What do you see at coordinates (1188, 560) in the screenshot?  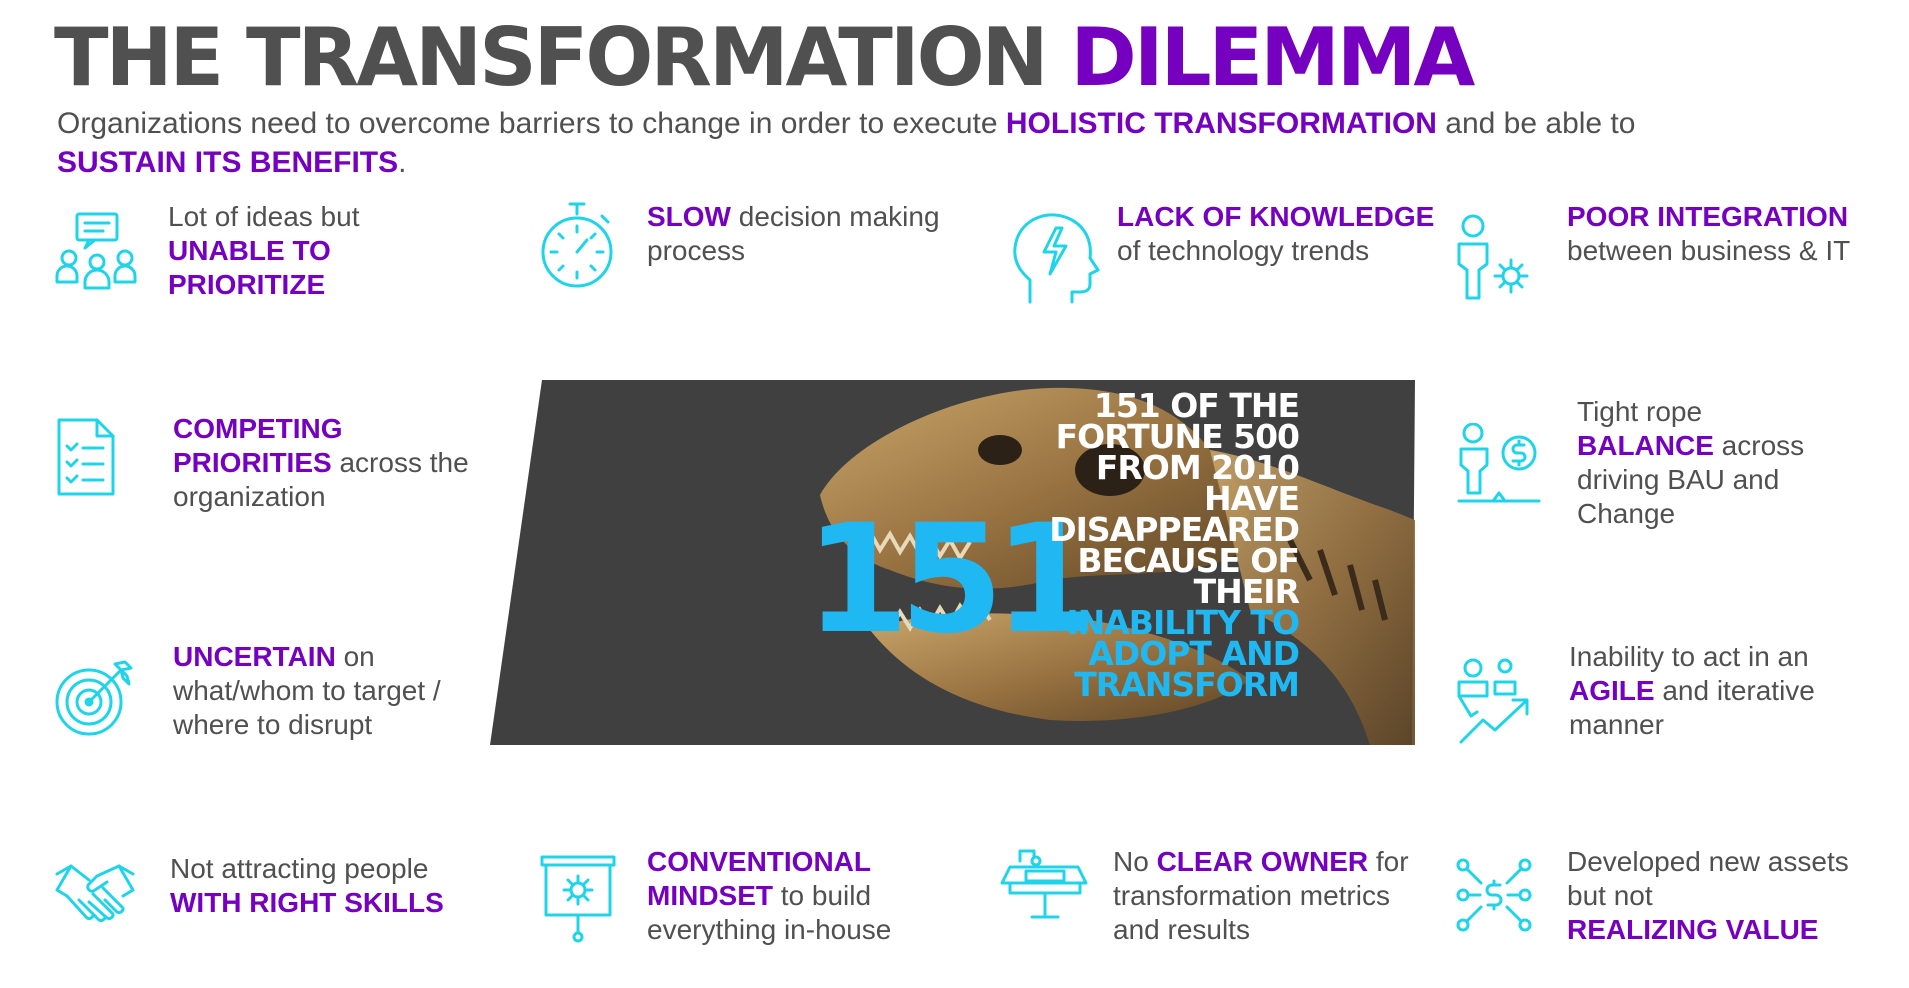 I see `stat-line: BECAUSE OF` at bounding box center [1188, 560].